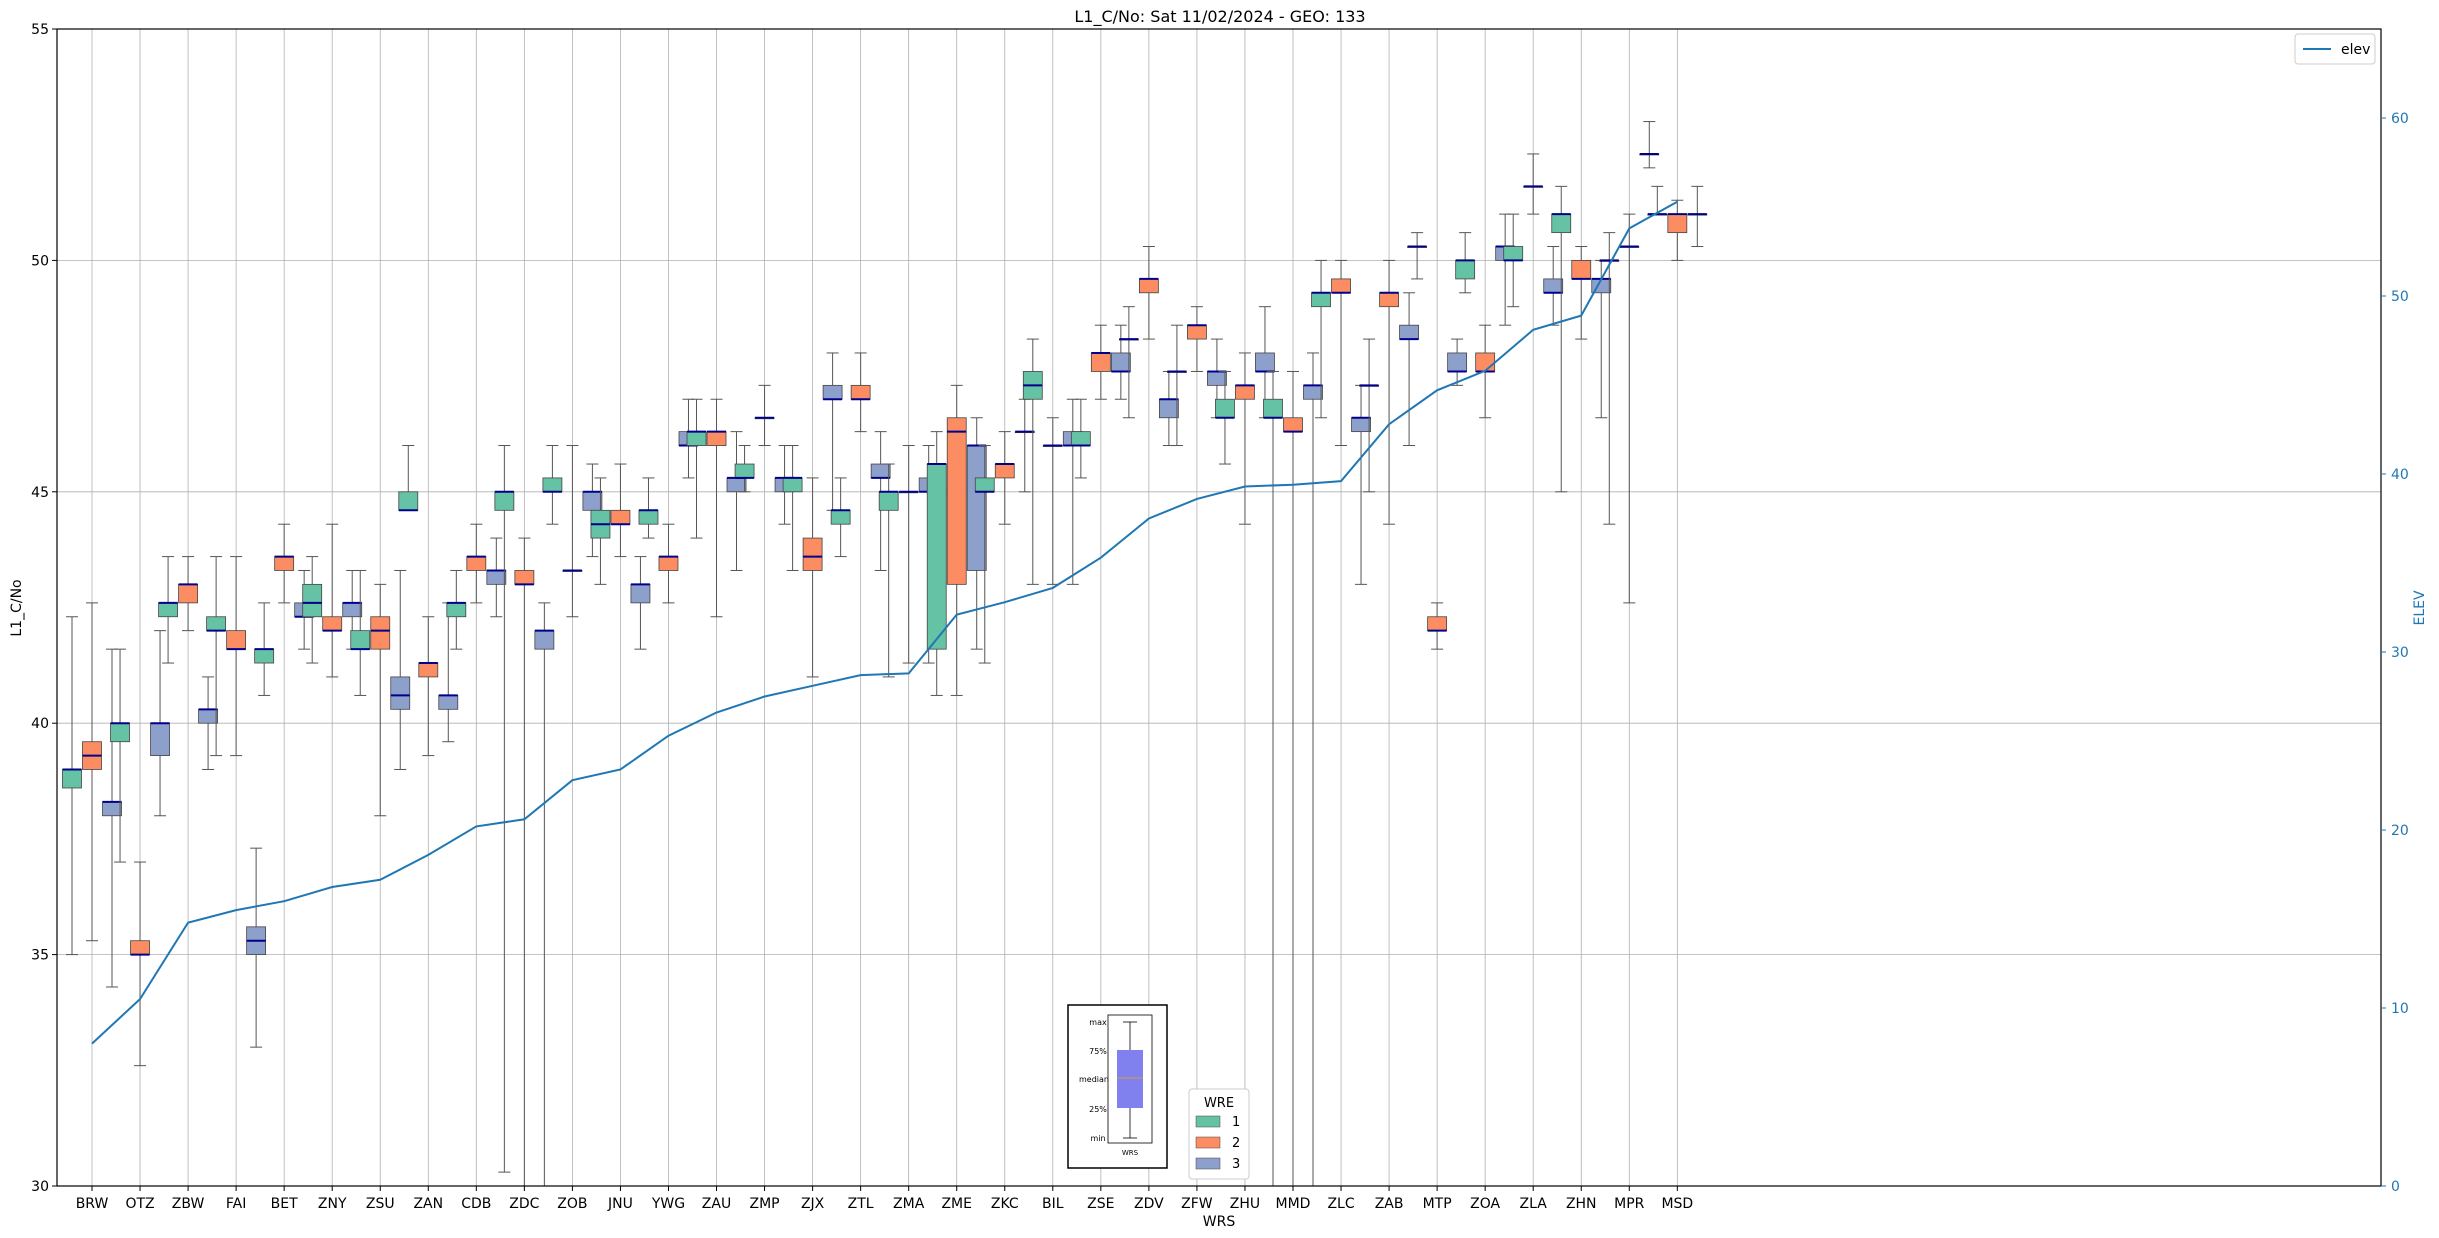 Image resolution: width=2439 pixels, height=1238 pixels. I want to click on elev-legend-label: elev, so click(2355, 50).